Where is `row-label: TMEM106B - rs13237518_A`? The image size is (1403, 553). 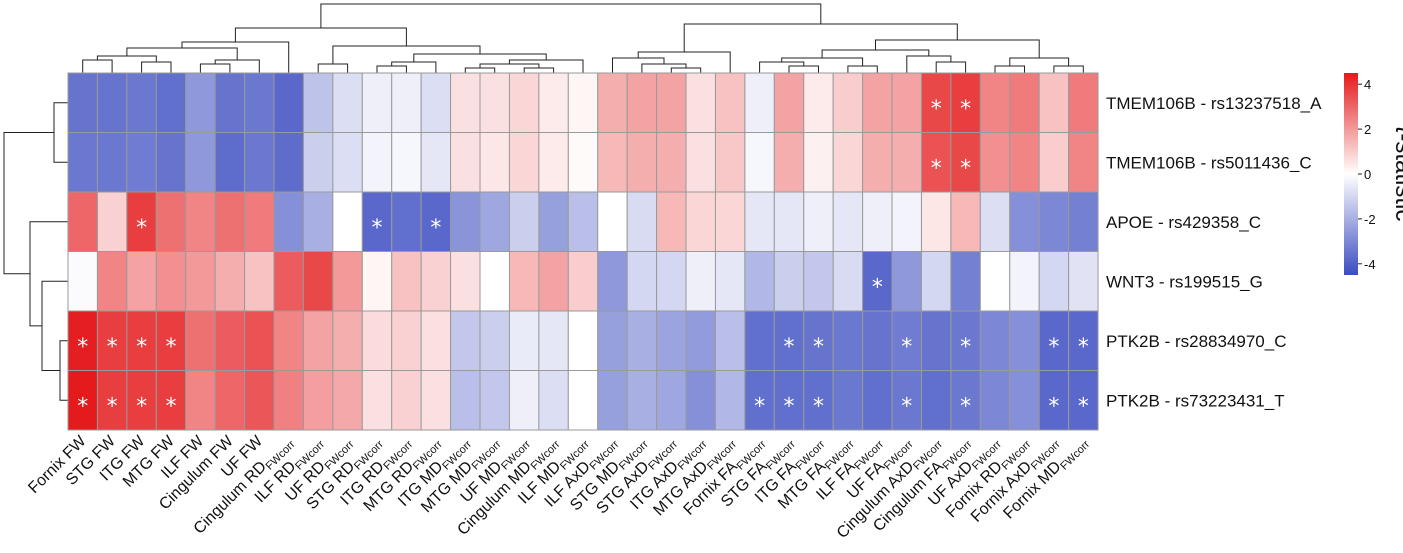
row-label: TMEM106B - rs13237518_A is located at coordinates (1214, 103).